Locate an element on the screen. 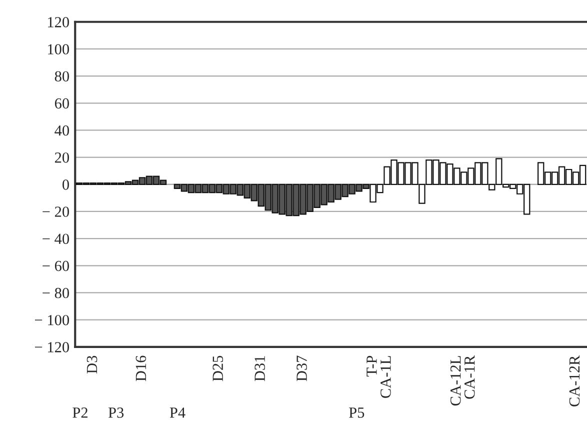  x-tick-label: CA-1L is located at coordinates (385, 377).